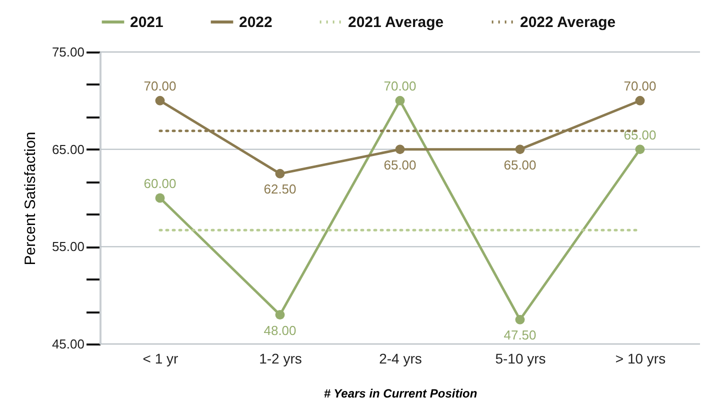 The height and width of the screenshot is (408, 712). What do you see at coordinates (640, 358) in the screenshot?
I see `x-tick-label: > 10 yrs` at bounding box center [640, 358].